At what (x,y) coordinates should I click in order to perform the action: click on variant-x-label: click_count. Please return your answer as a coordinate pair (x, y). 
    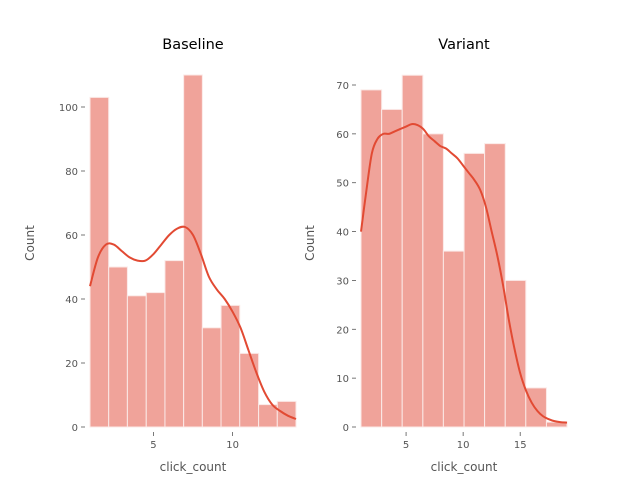
    Looking at the image, I should click on (464, 467).